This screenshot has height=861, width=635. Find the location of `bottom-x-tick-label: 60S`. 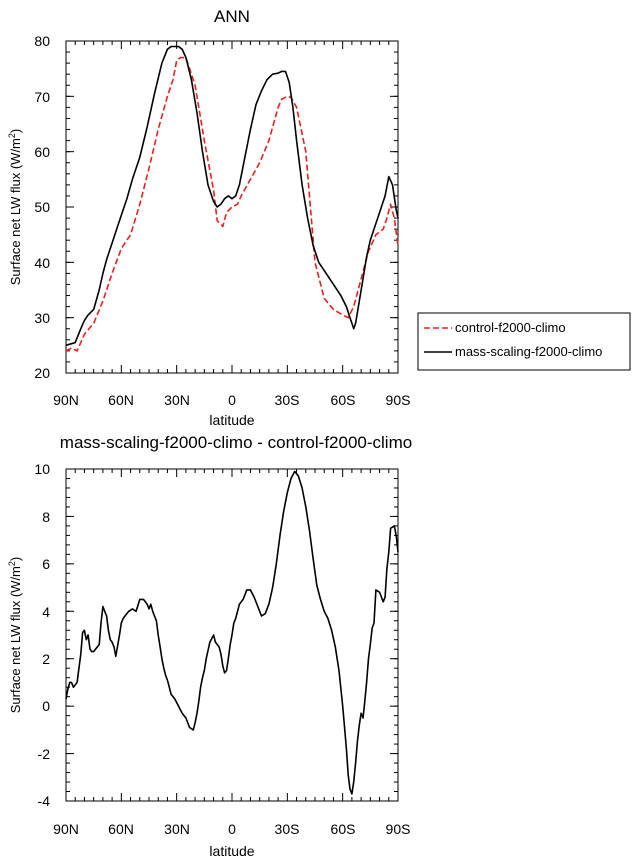

bottom-x-tick-label: 60S is located at coordinates (343, 829).